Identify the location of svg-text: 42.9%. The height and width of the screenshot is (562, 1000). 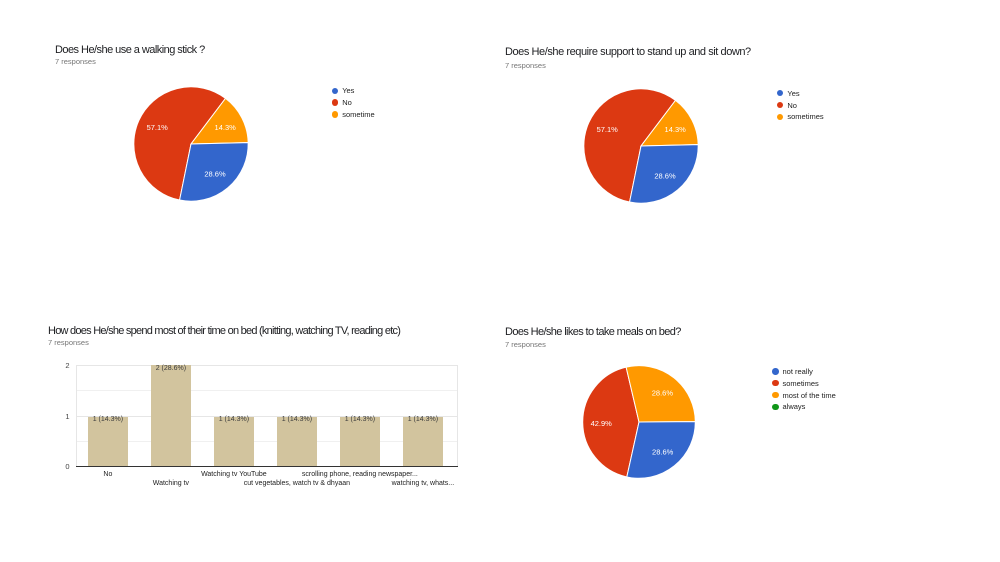
(601, 423).